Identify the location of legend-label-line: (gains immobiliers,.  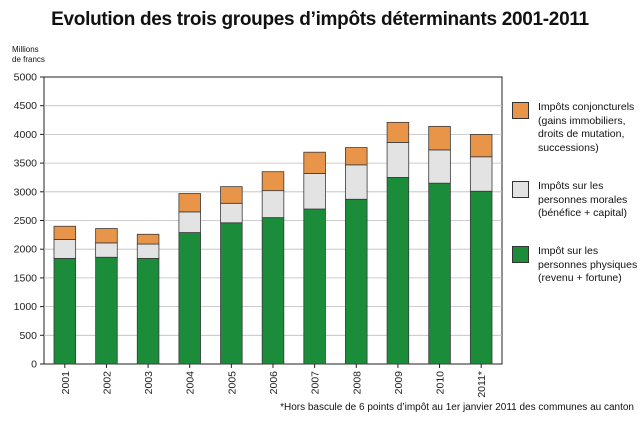
(582, 120).